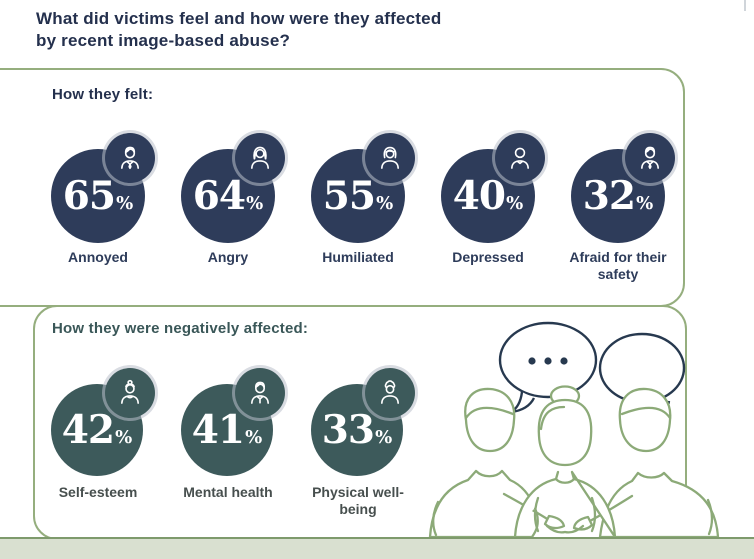 The width and height of the screenshot is (754, 559). I want to click on stat-bubble: 55 %, so click(358, 189).